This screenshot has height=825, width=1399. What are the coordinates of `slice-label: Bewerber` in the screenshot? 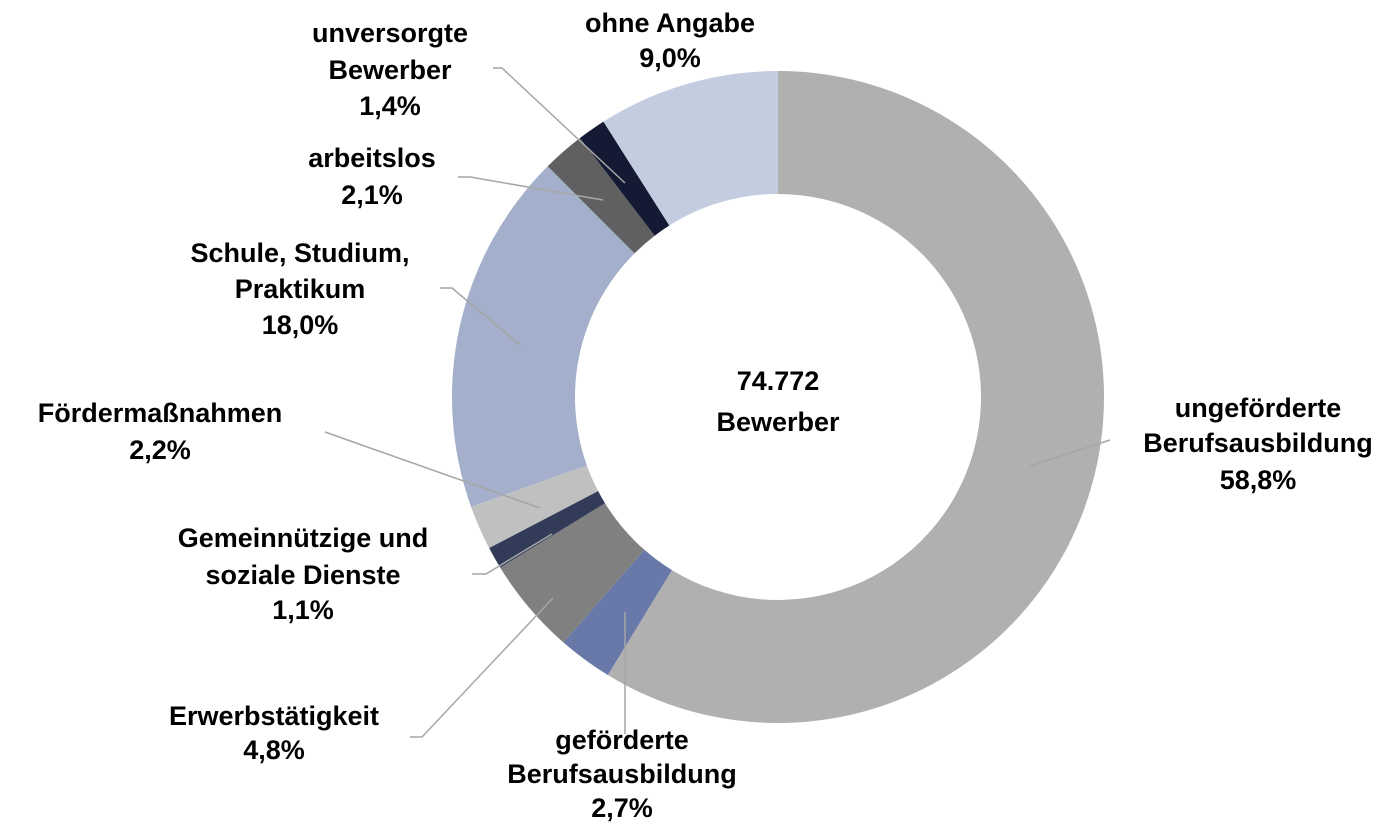 It's located at (390, 70).